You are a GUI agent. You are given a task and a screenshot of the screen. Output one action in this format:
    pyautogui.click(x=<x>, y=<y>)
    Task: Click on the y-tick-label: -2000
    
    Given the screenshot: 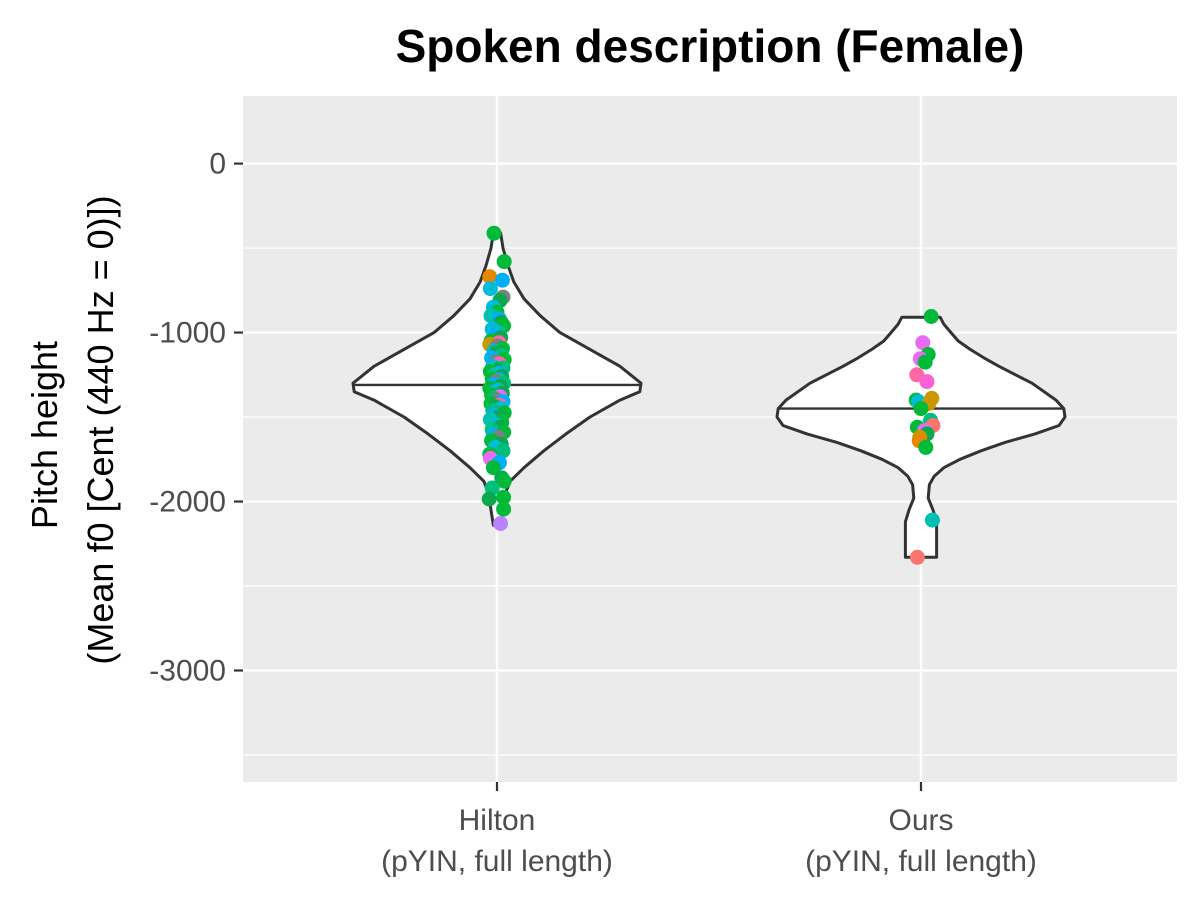 What is the action you would take?
    pyautogui.click(x=187, y=502)
    